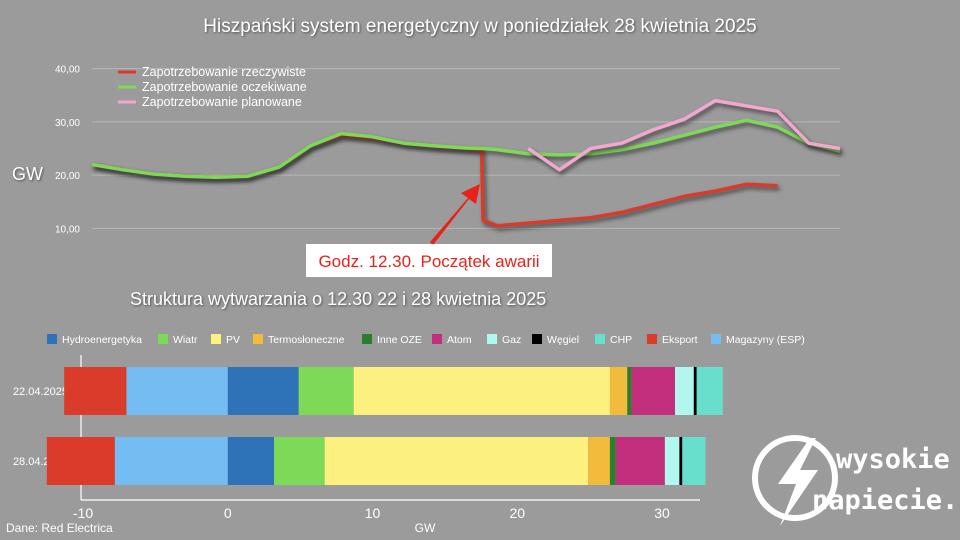 This screenshot has width=960, height=540. I want to click on legend-label: Zapotrzebowanie rzeczywiste, so click(224, 72).